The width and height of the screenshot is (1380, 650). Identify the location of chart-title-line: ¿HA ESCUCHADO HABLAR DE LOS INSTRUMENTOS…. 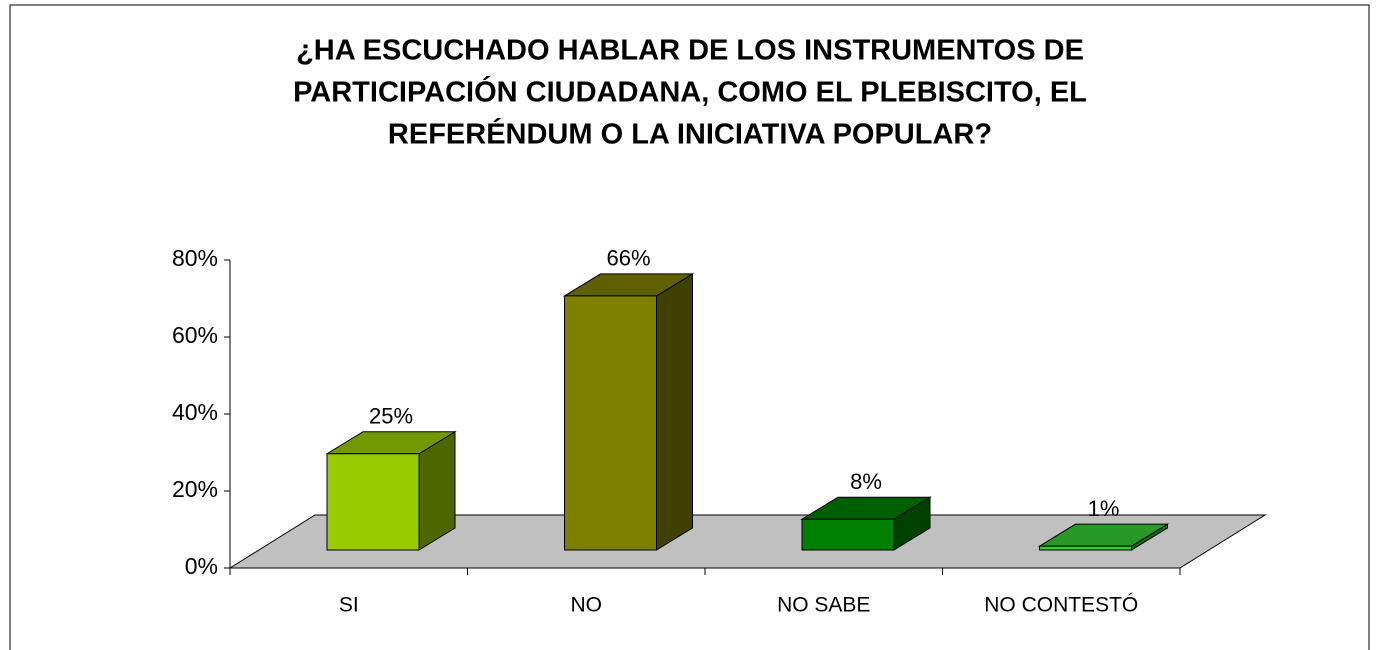
(690, 51).